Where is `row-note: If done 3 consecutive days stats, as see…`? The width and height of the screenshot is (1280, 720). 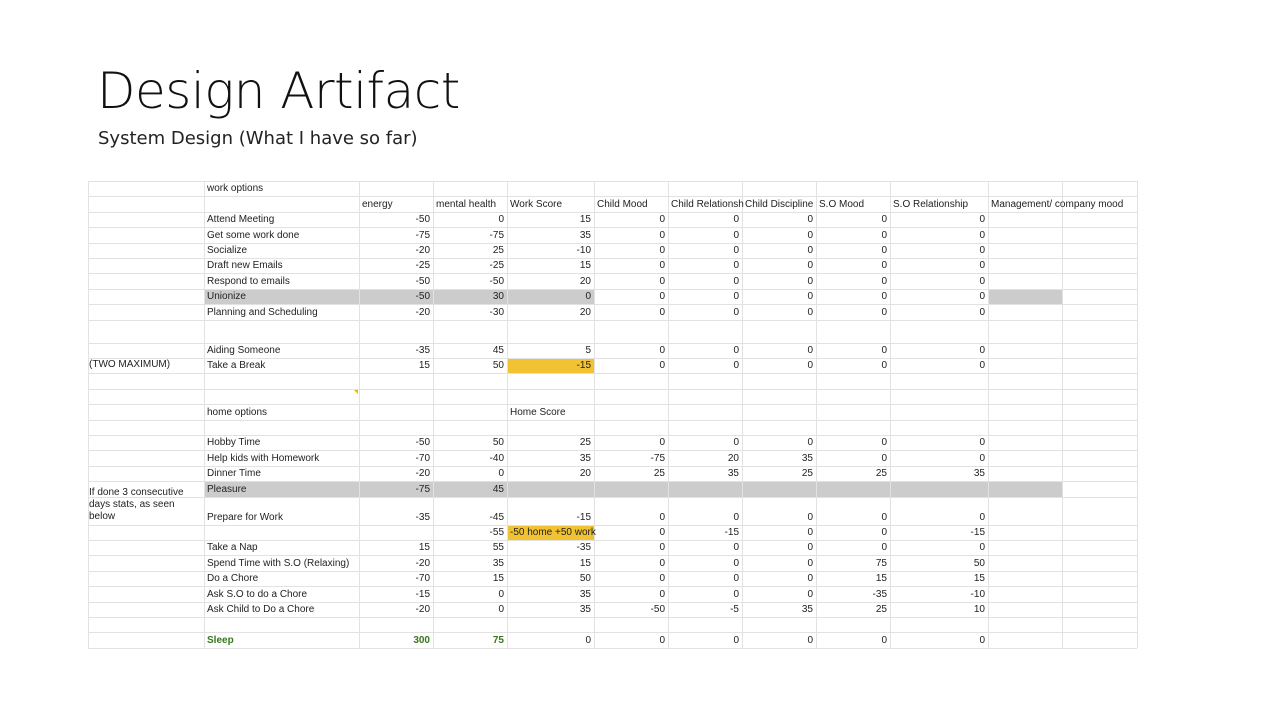
row-note: If done 3 consecutive days stats, as see… is located at coordinates (136, 504).